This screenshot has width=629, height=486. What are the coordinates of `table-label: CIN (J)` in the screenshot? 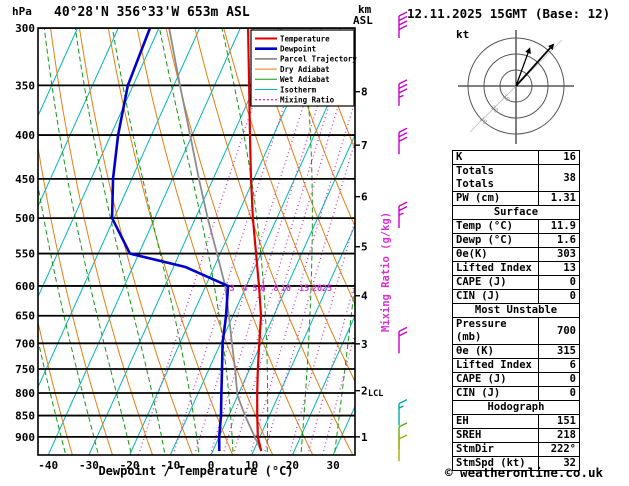 It's located at (495, 393).